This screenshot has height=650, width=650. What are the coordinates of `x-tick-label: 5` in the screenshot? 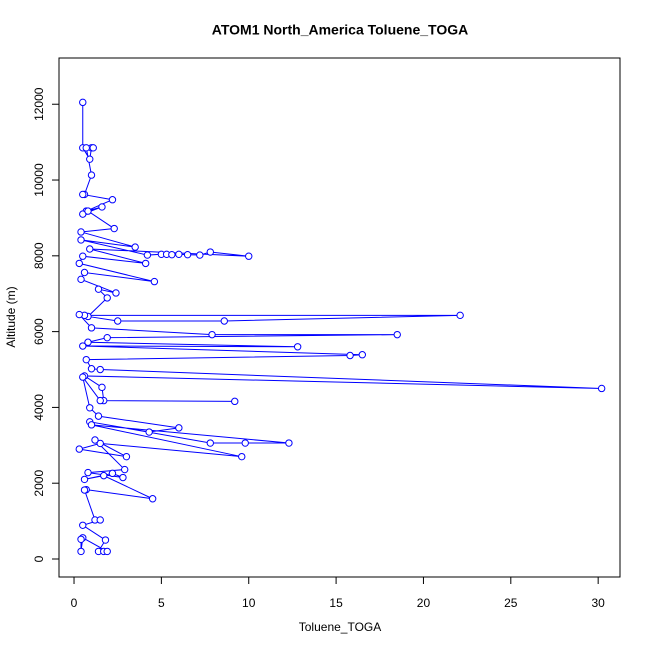 It's located at (161, 603).